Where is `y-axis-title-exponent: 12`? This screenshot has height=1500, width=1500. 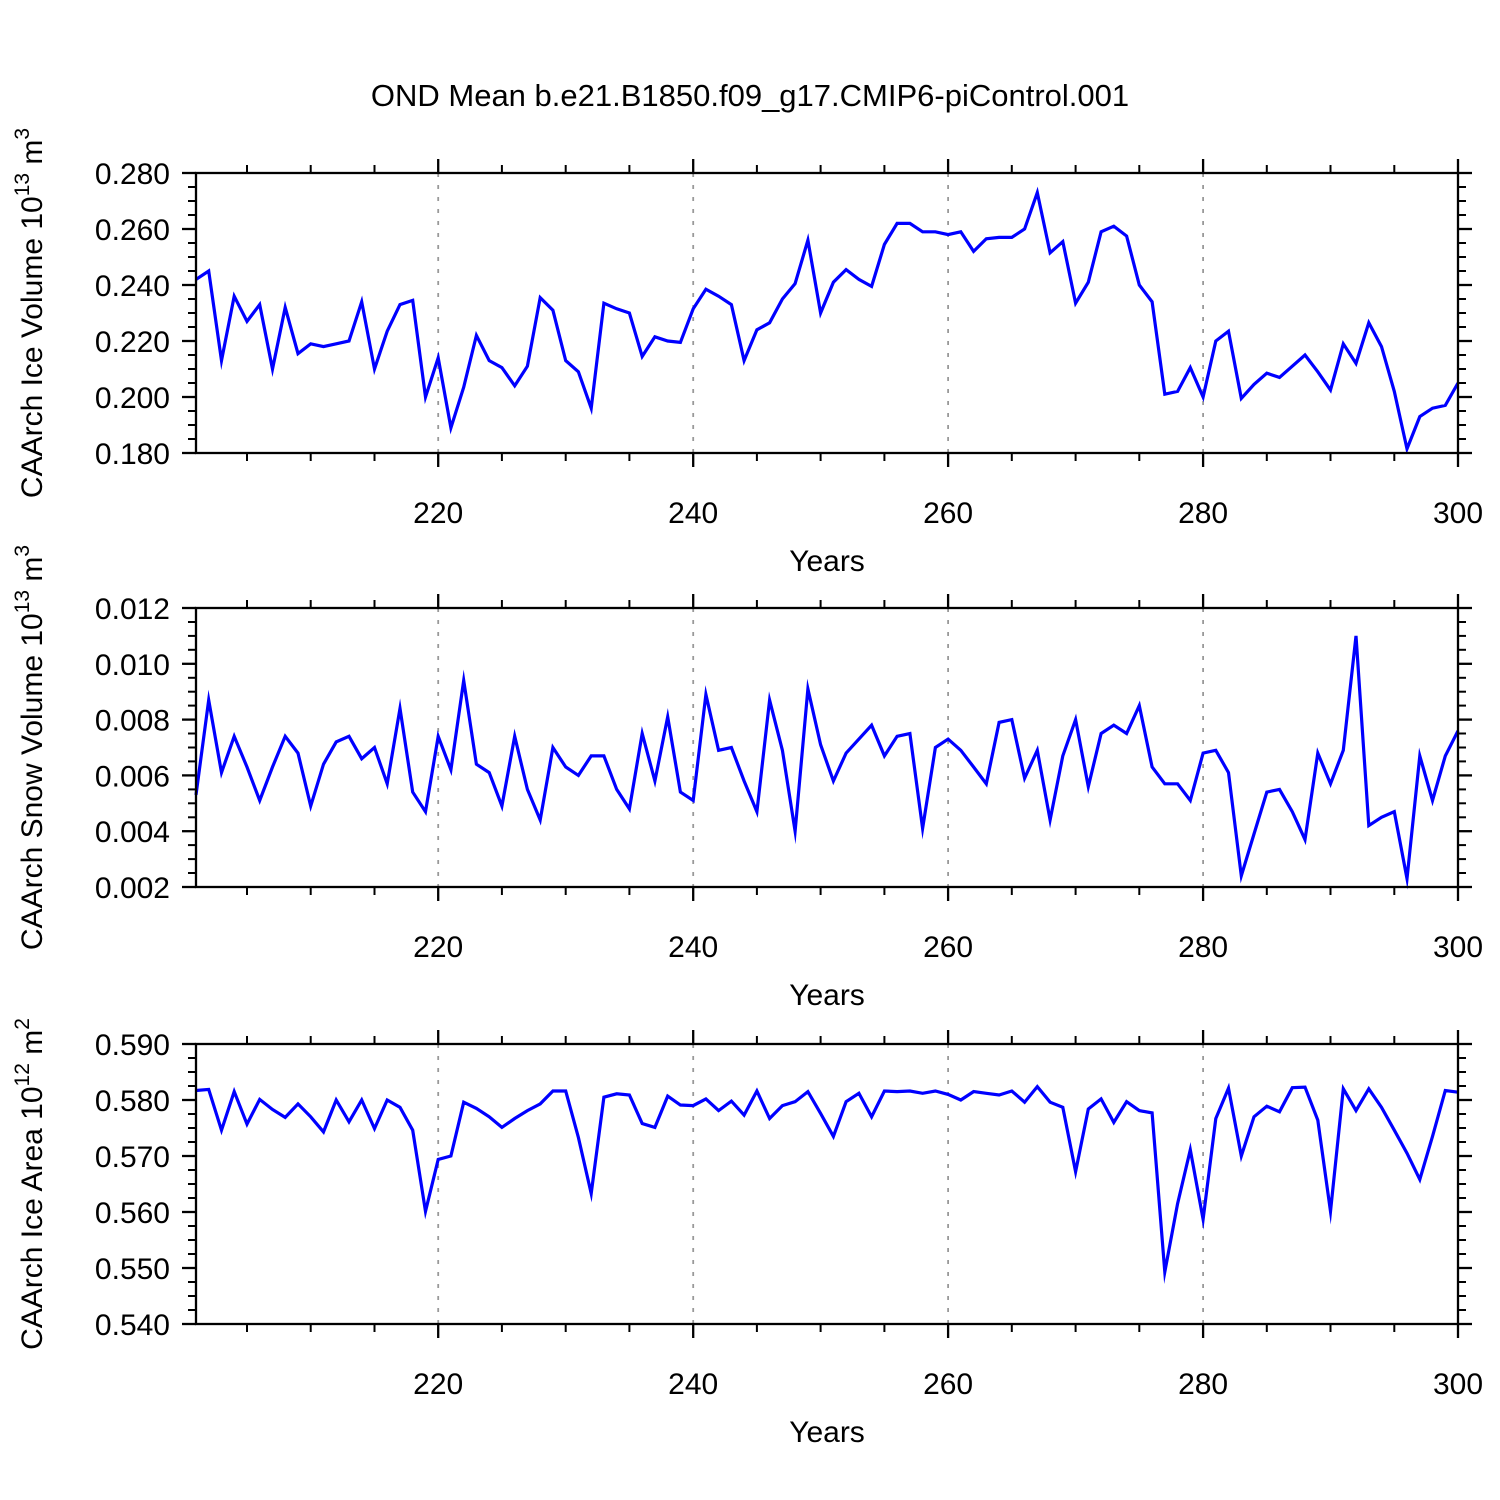
y-axis-title-exponent: 12 is located at coordinates (22, 1074).